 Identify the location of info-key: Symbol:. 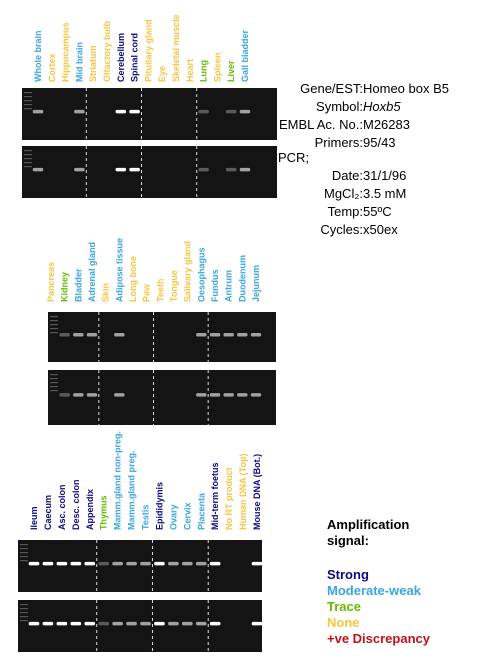
(339, 106).